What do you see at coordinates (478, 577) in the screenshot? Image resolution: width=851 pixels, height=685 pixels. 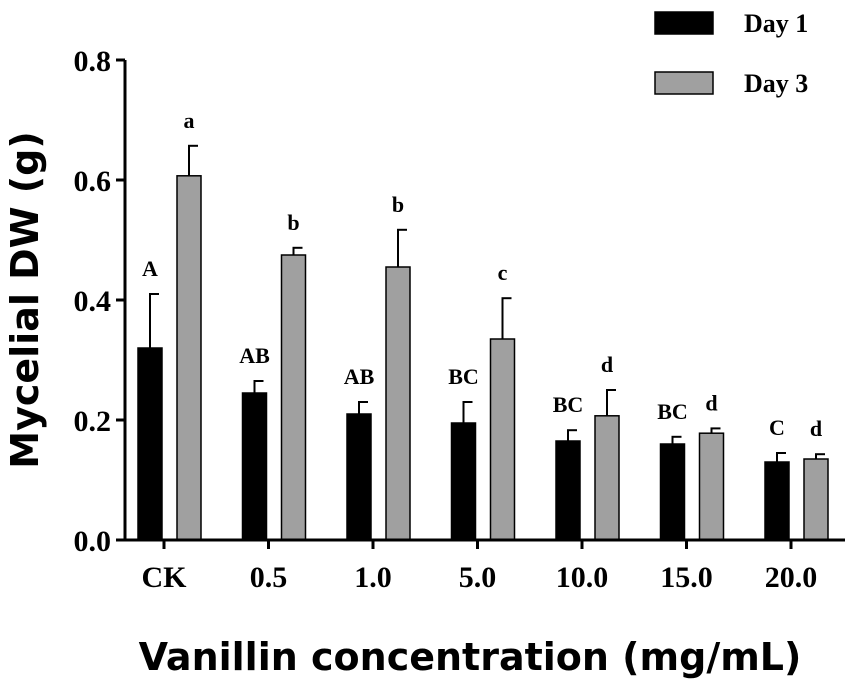 I see `x-tick-label: 5.0` at bounding box center [478, 577].